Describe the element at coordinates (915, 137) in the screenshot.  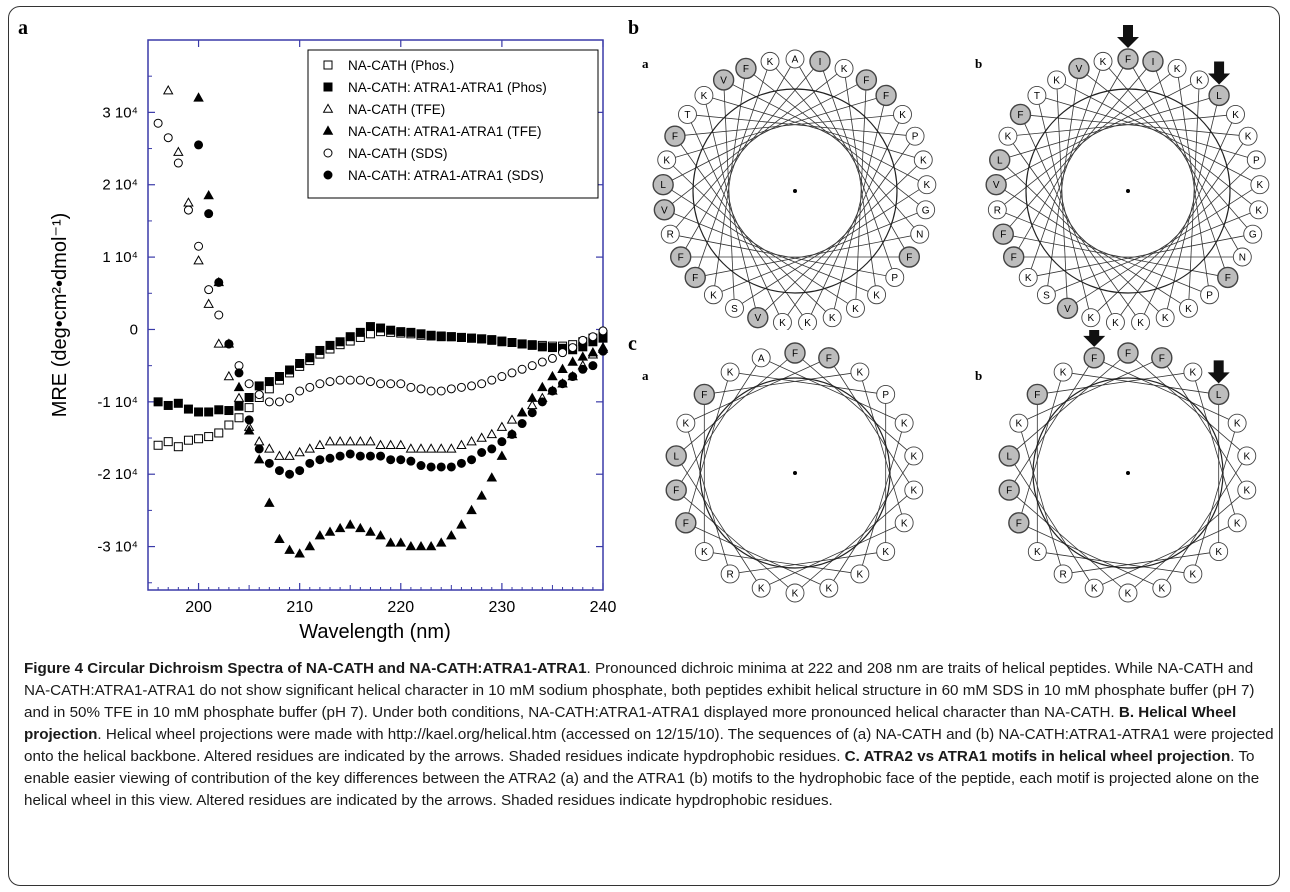
I see `residue-letter: P` at that location.